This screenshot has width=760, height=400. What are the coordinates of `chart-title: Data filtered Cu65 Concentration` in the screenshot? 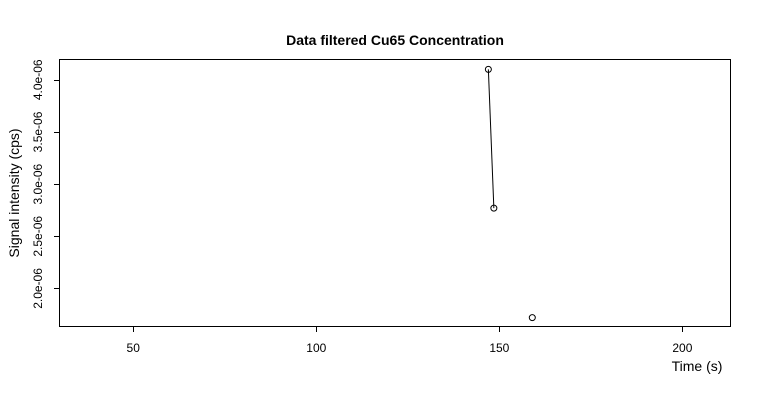 It's located at (395, 40).